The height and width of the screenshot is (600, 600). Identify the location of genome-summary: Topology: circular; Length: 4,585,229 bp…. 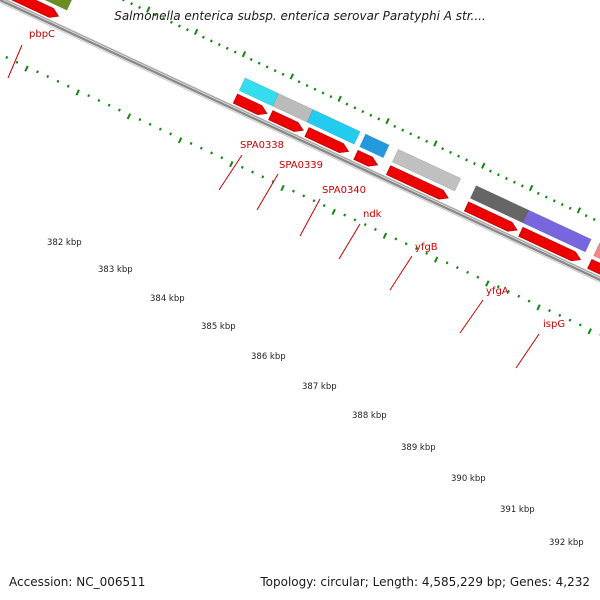
(425, 582).